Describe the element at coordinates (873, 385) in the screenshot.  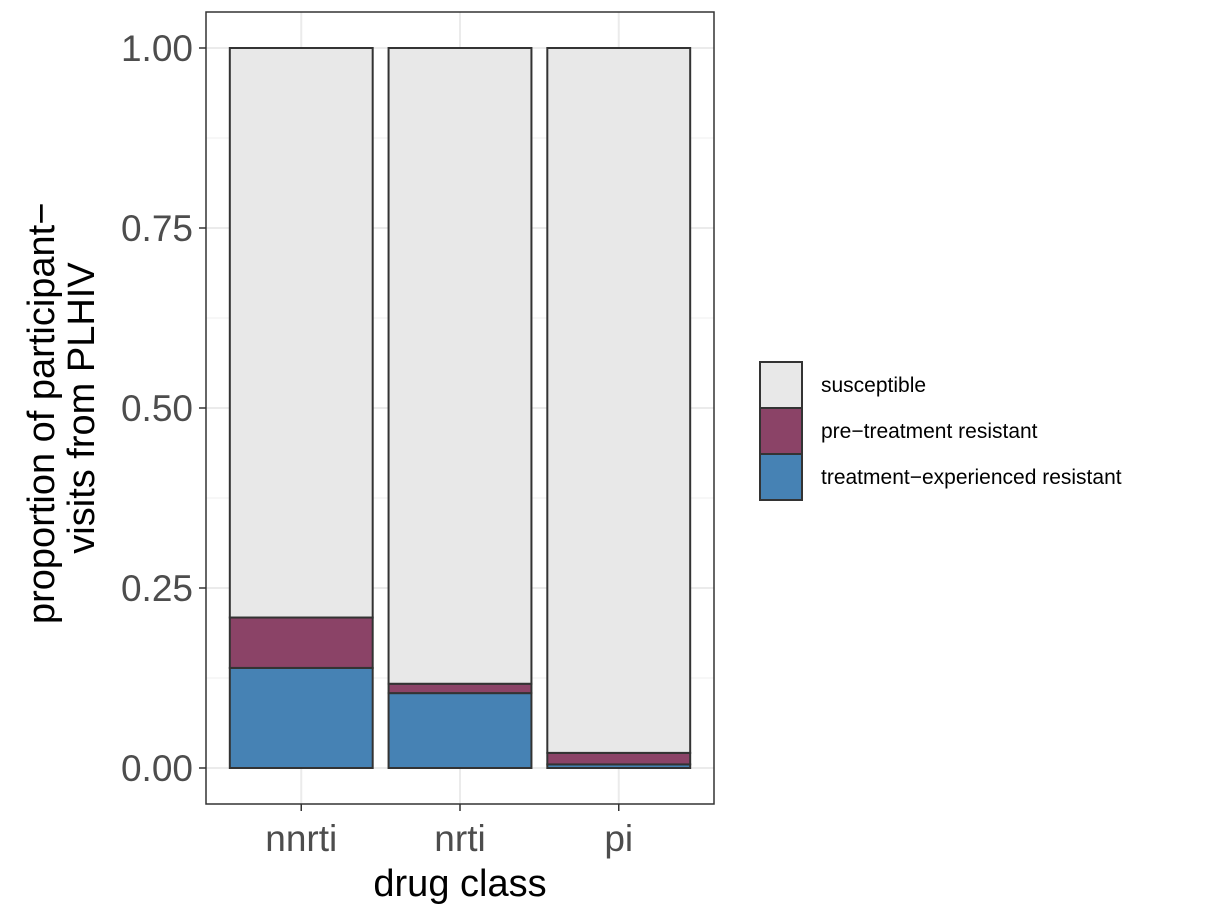
I see `legend-label: susceptible` at that location.